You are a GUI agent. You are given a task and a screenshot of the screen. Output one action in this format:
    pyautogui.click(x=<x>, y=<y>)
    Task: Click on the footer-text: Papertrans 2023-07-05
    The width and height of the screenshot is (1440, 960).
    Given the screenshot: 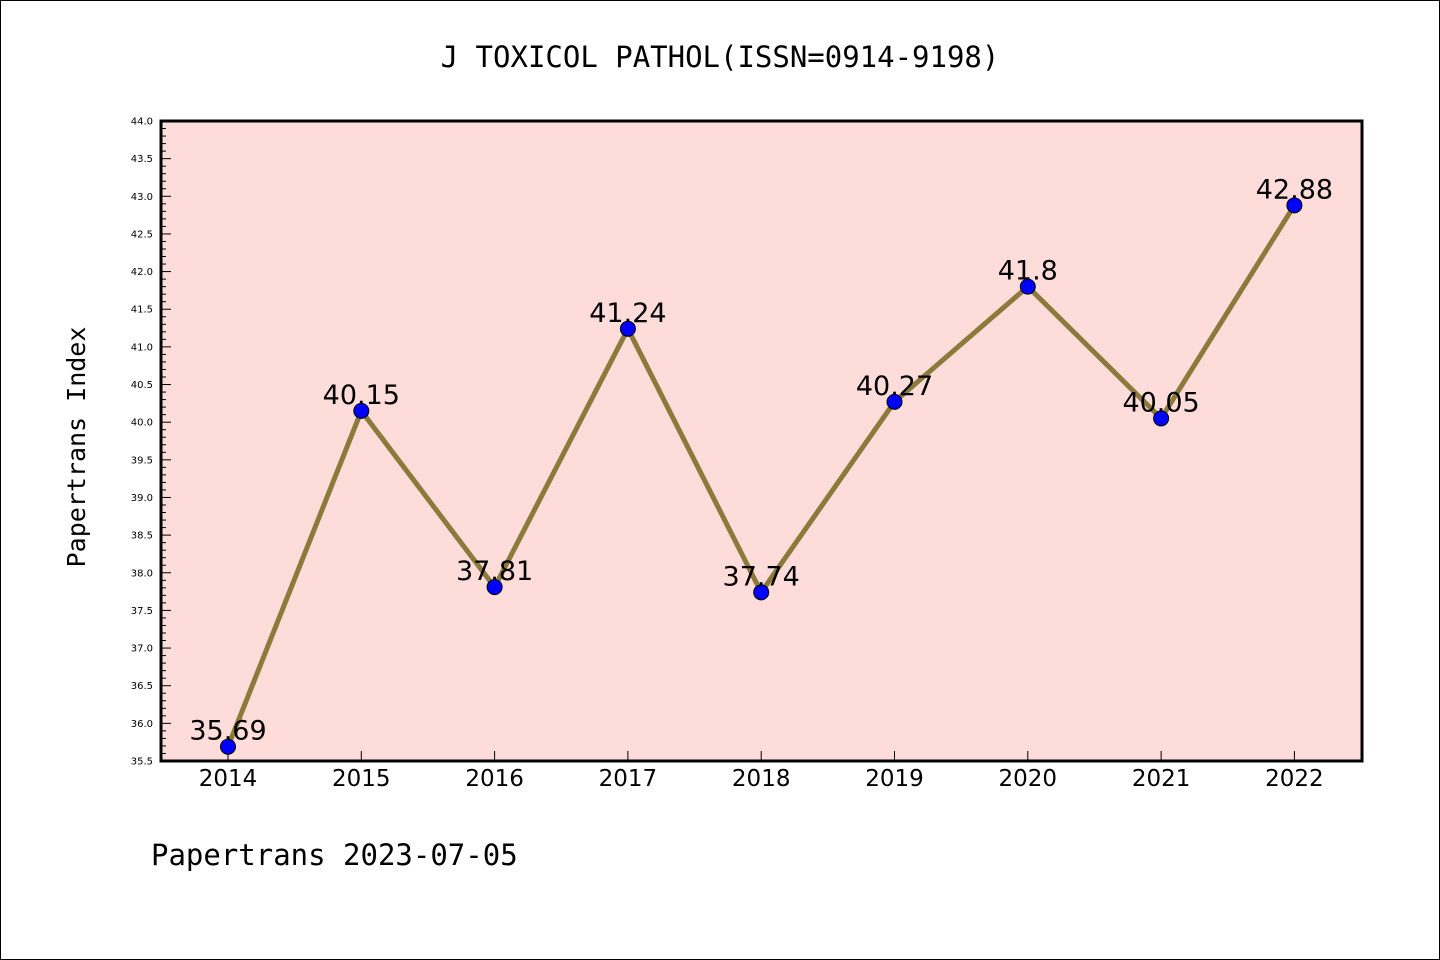 What is the action you would take?
    pyautogui.click(x=334, y=855)
    